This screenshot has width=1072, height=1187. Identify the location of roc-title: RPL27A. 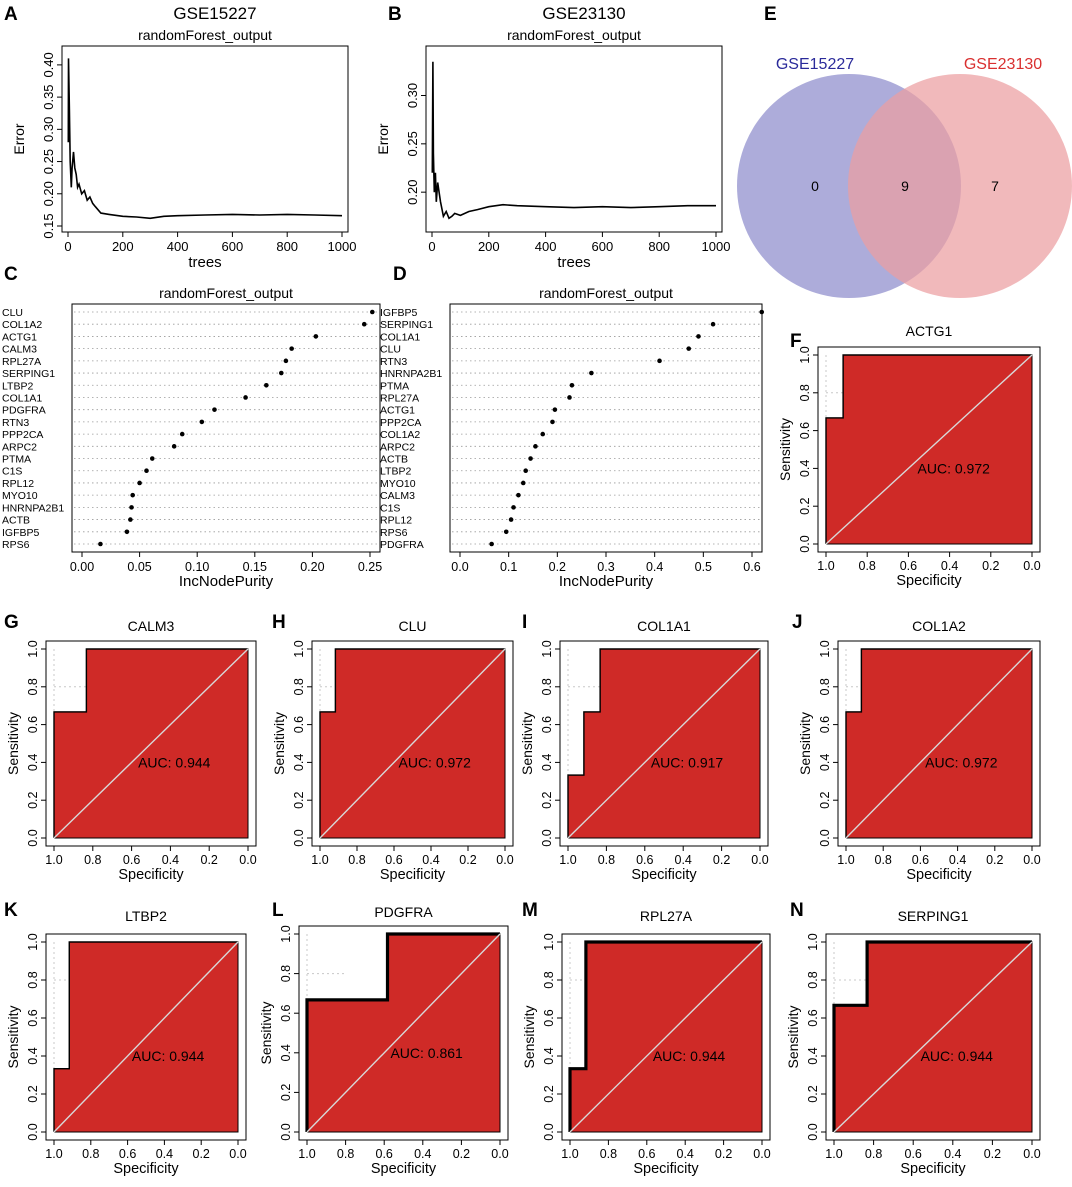
(666, 916).